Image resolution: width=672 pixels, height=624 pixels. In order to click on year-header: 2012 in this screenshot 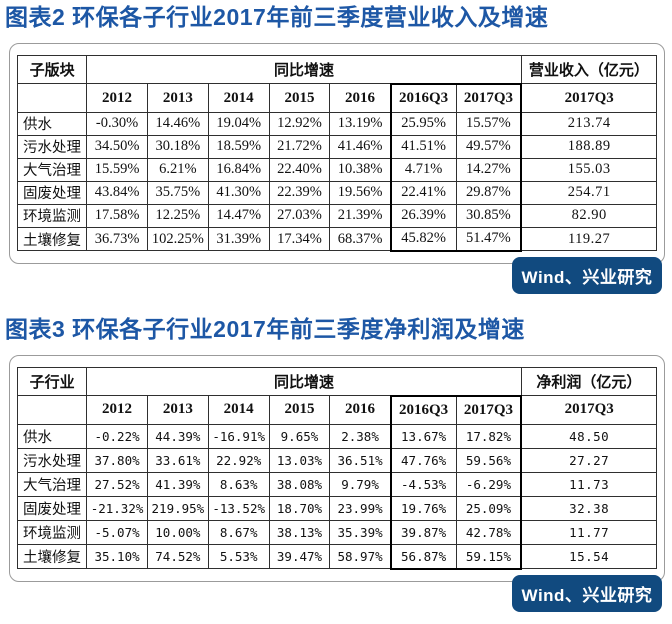, I will do `click(117, 410)`.